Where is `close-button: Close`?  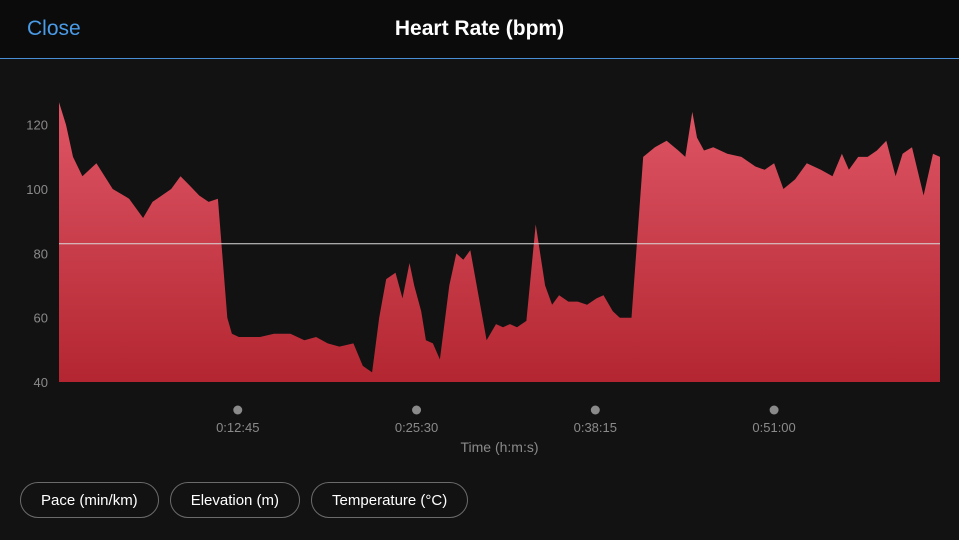 close-button: Close is located at coordinates (54, 28).